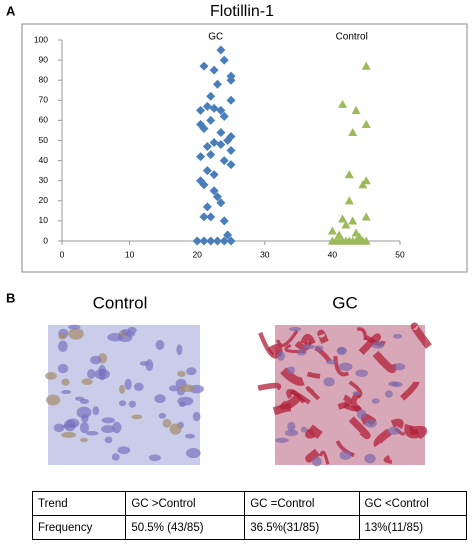  Describe the element at coordinates (345, 302) in the screenshot. I see `image-caption: GC` at that location.